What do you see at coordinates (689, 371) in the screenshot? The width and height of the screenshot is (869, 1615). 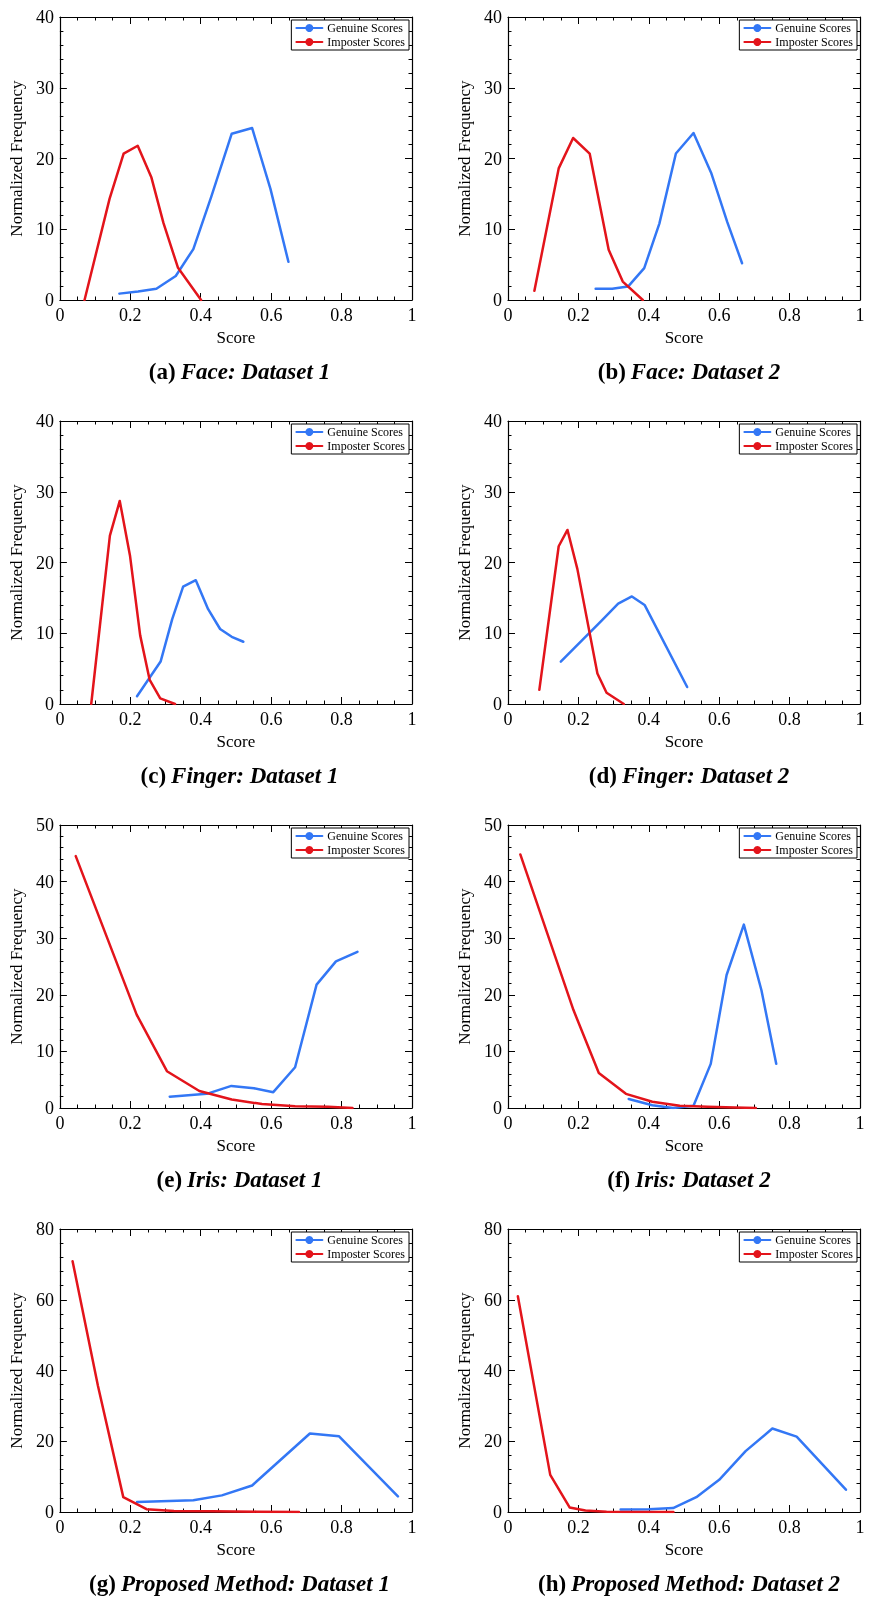 I see `text: (b) Face: Dataset 2` at bounding box center [689, 371].